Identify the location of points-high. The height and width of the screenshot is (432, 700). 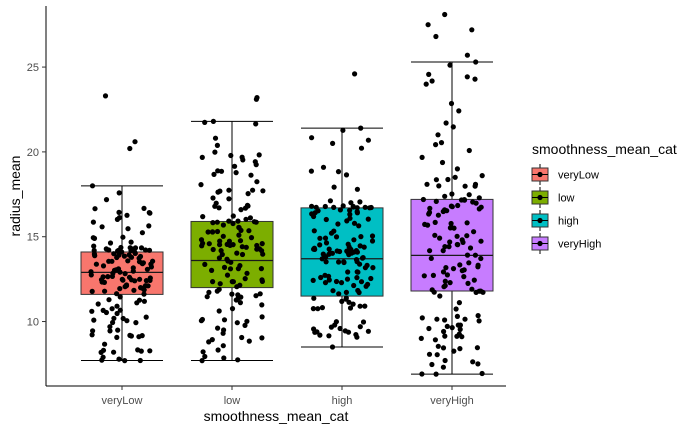
(342, 210).